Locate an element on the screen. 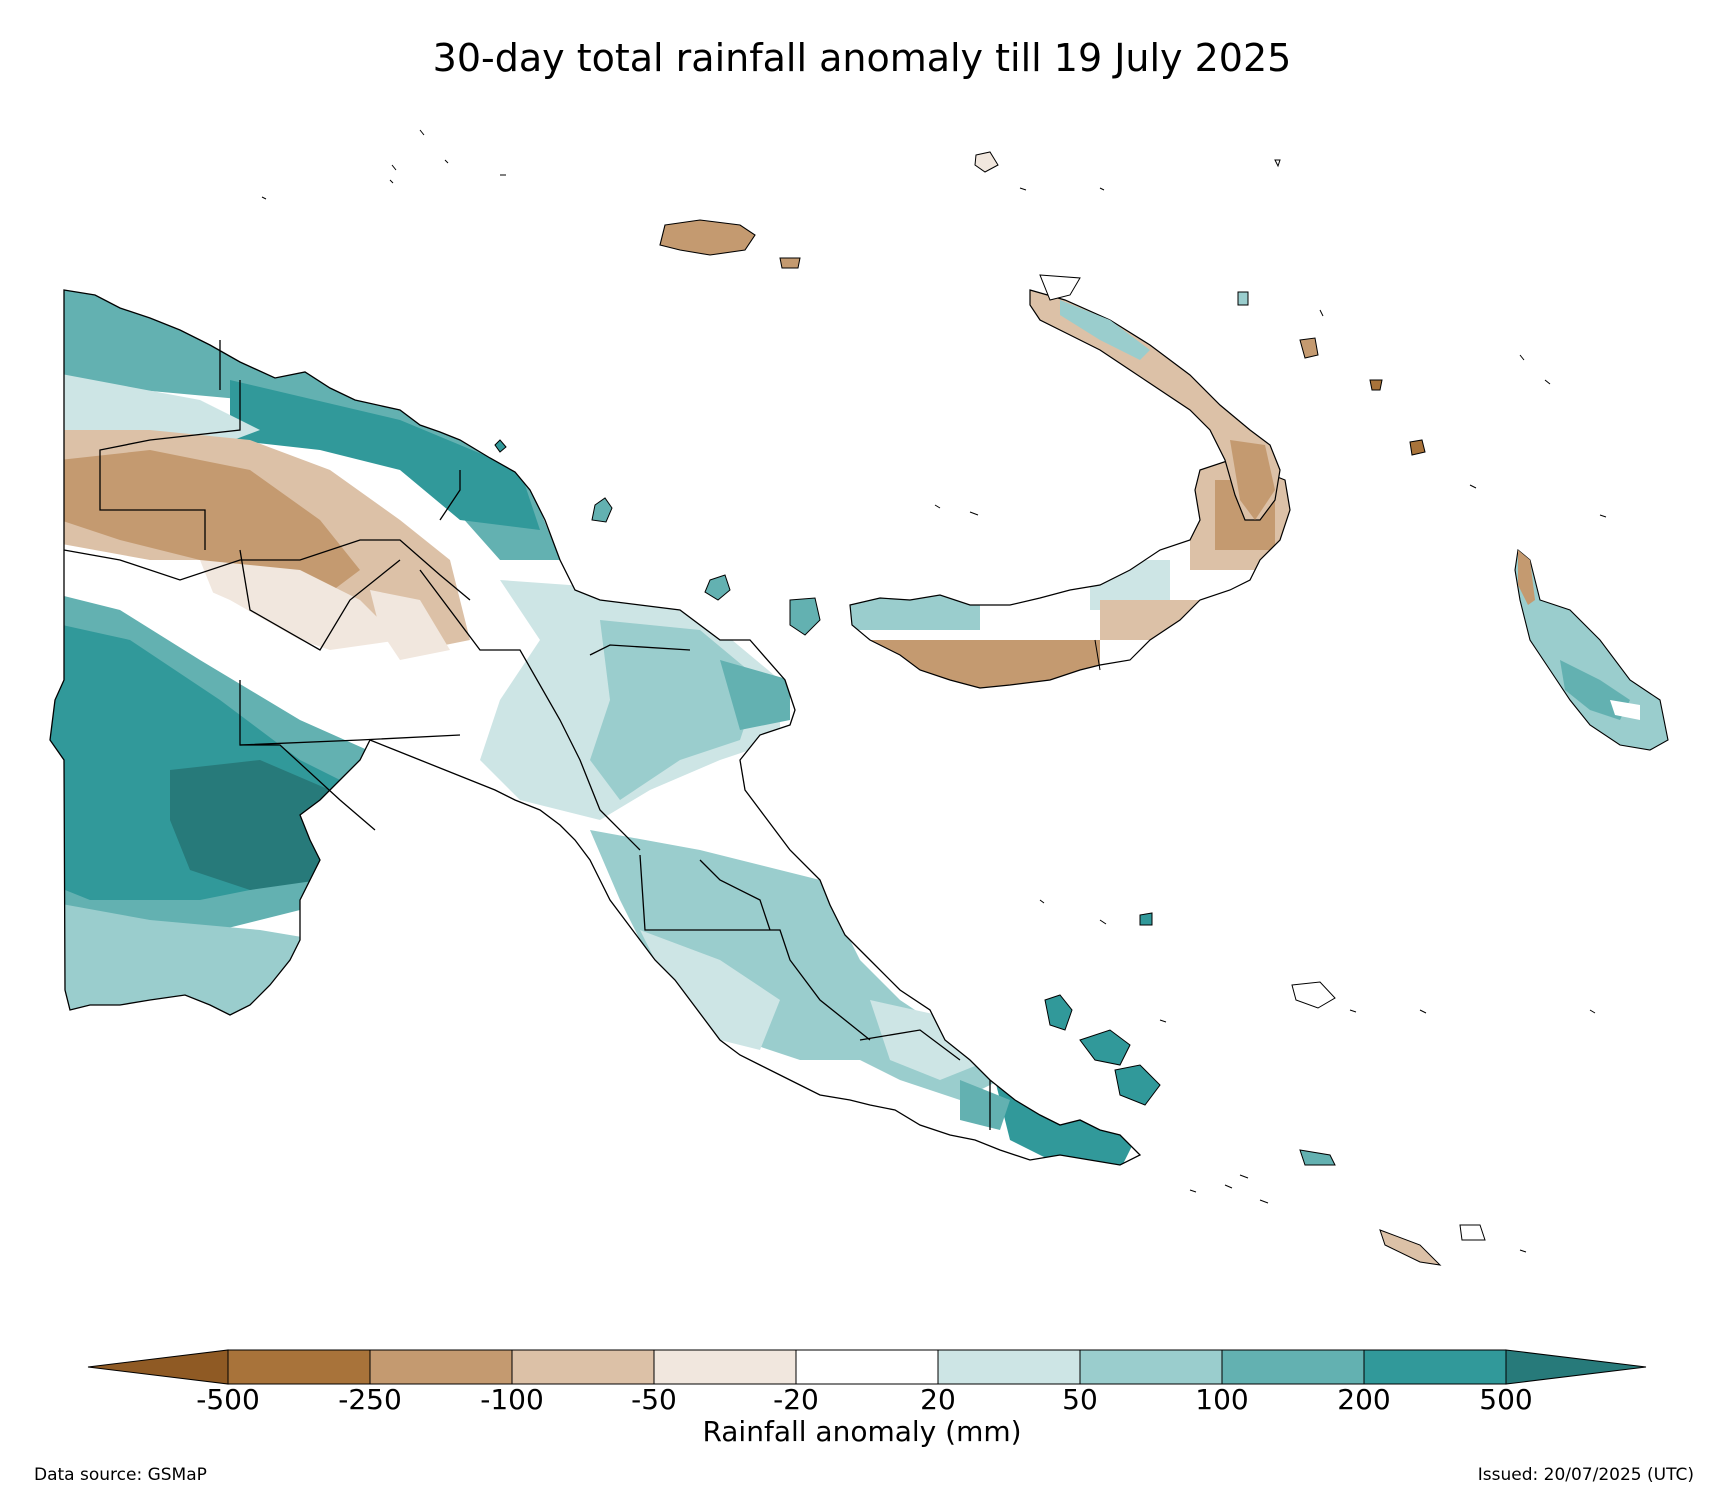  colorbar-segment-neg500 is located at coordinates (299, 1367).